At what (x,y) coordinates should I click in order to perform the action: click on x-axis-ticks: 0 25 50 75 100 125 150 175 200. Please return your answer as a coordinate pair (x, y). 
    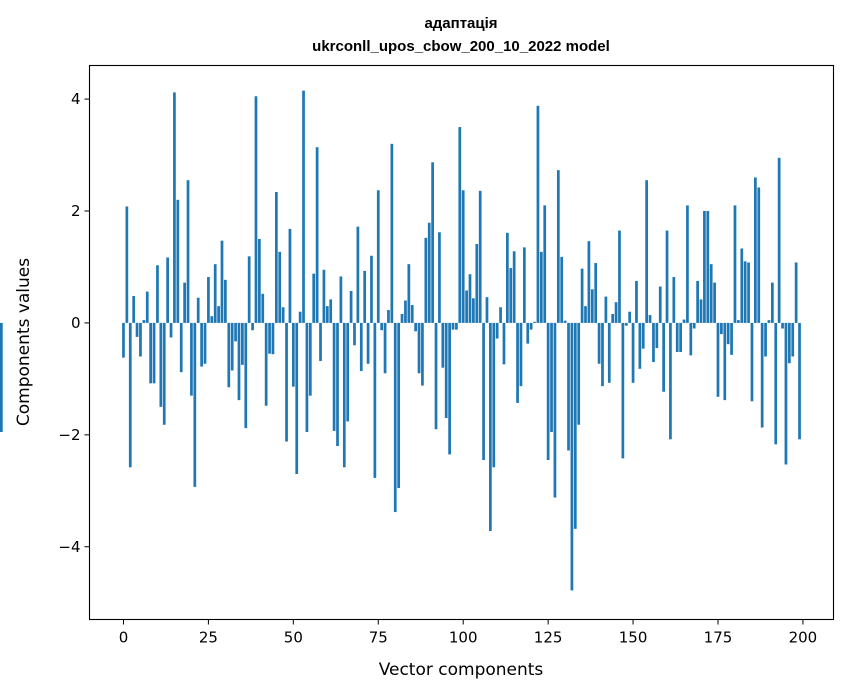
    Looking at the image, I should click on (468, 633).